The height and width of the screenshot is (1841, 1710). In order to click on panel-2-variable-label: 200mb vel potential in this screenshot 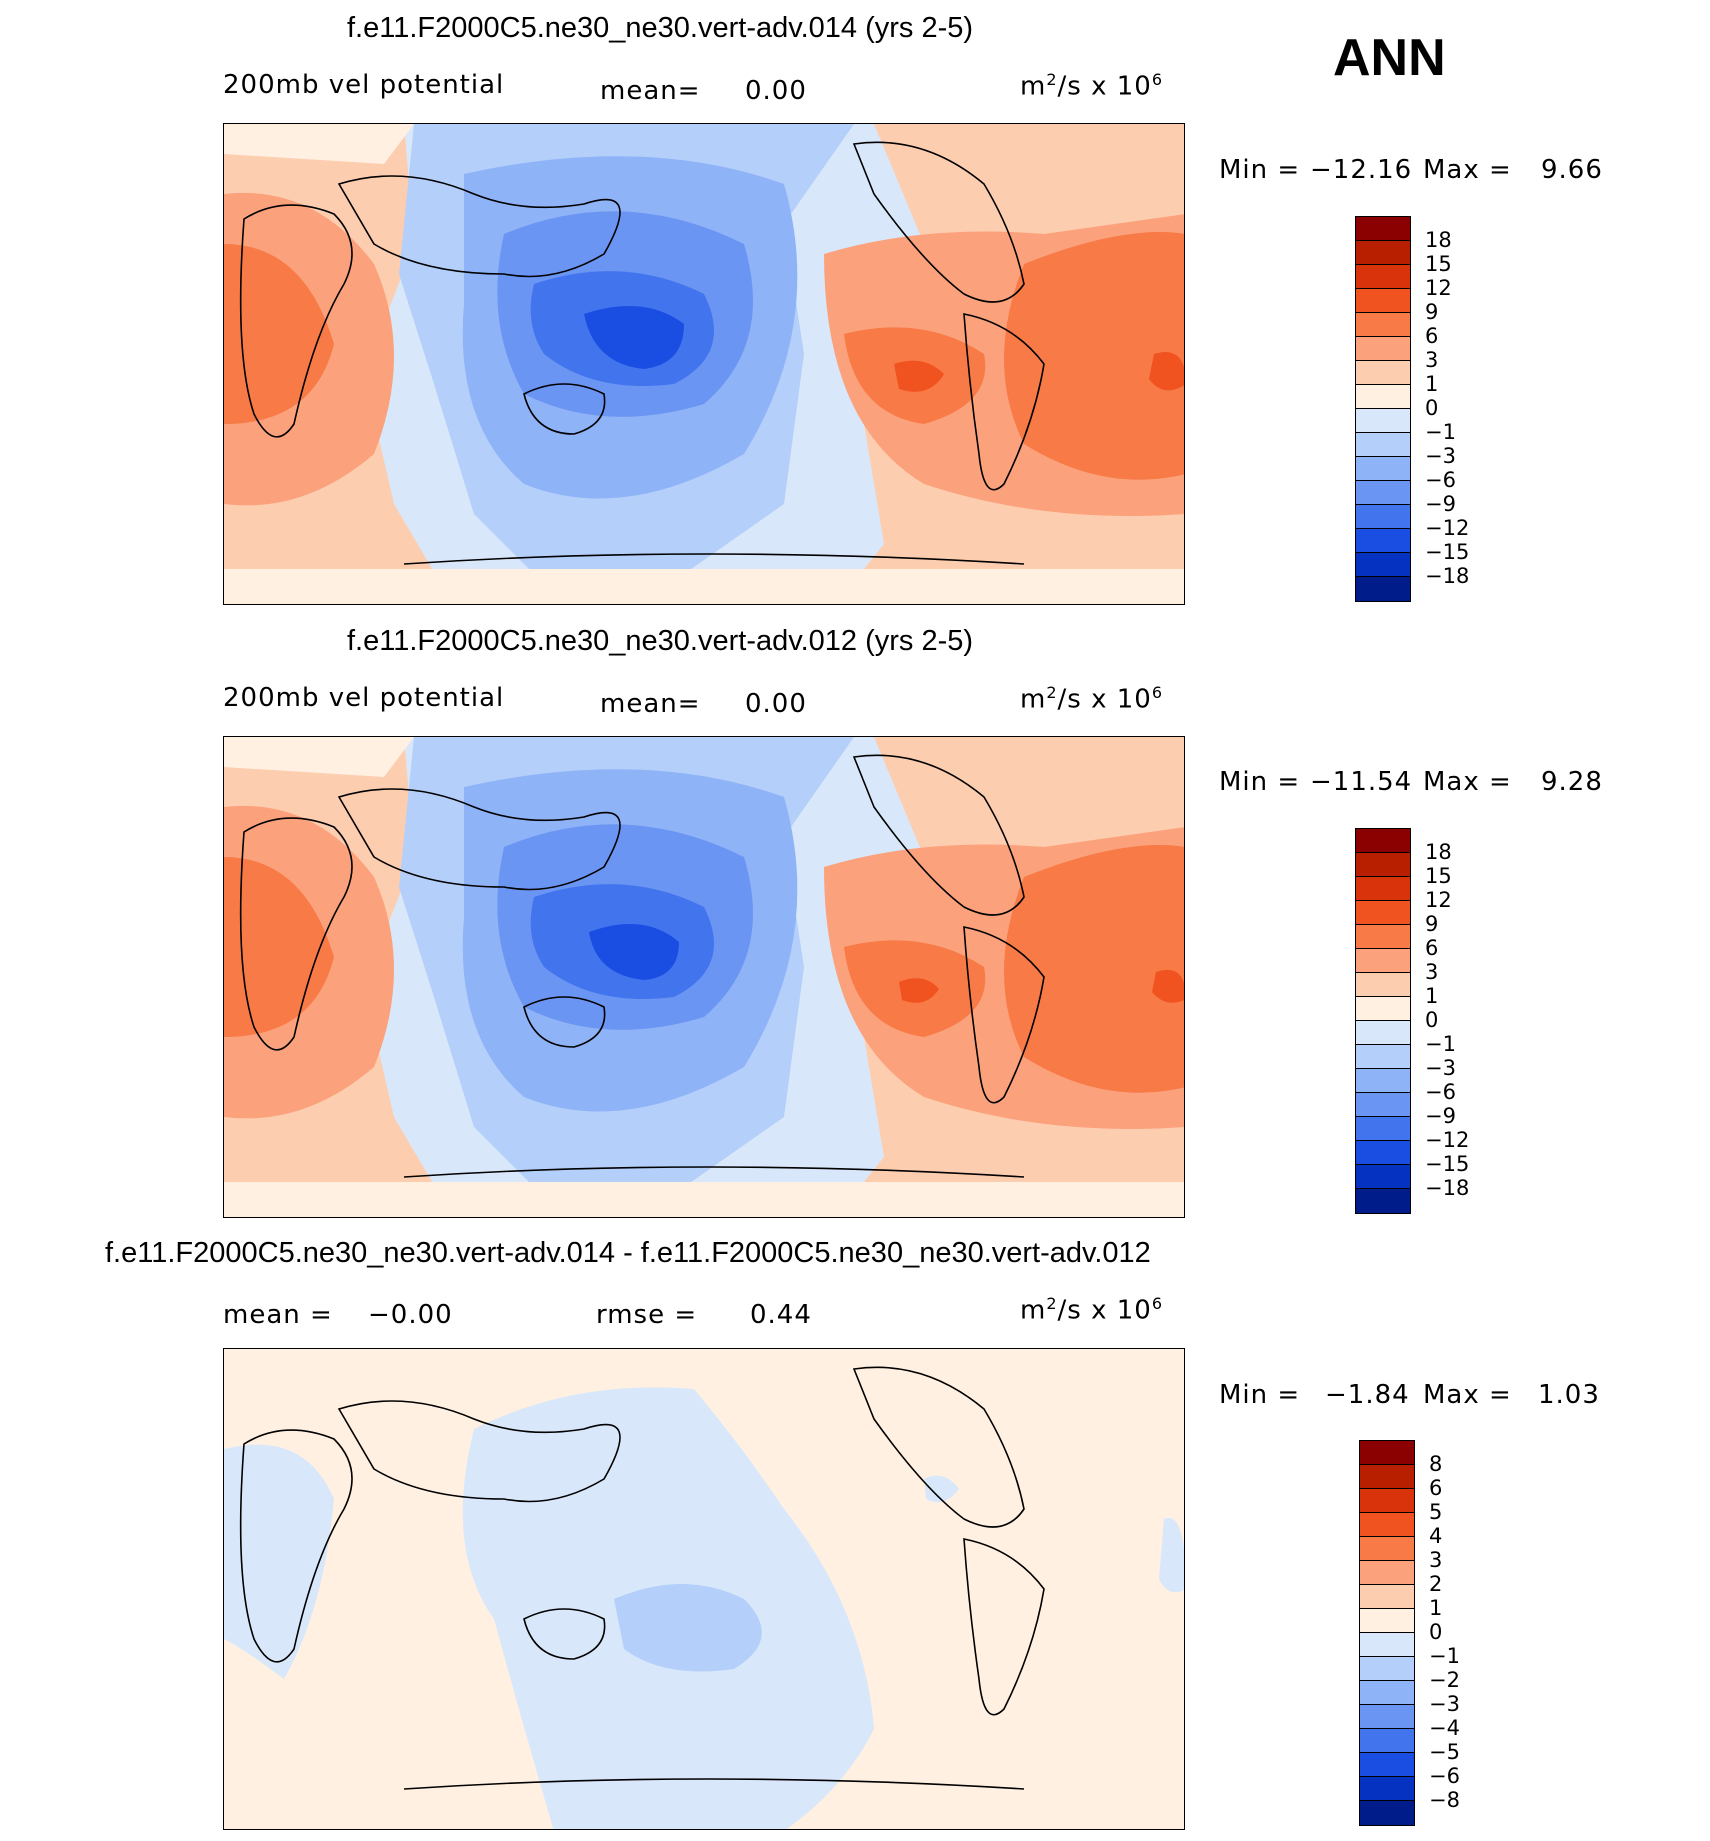, I will do `click(364, 698)`.